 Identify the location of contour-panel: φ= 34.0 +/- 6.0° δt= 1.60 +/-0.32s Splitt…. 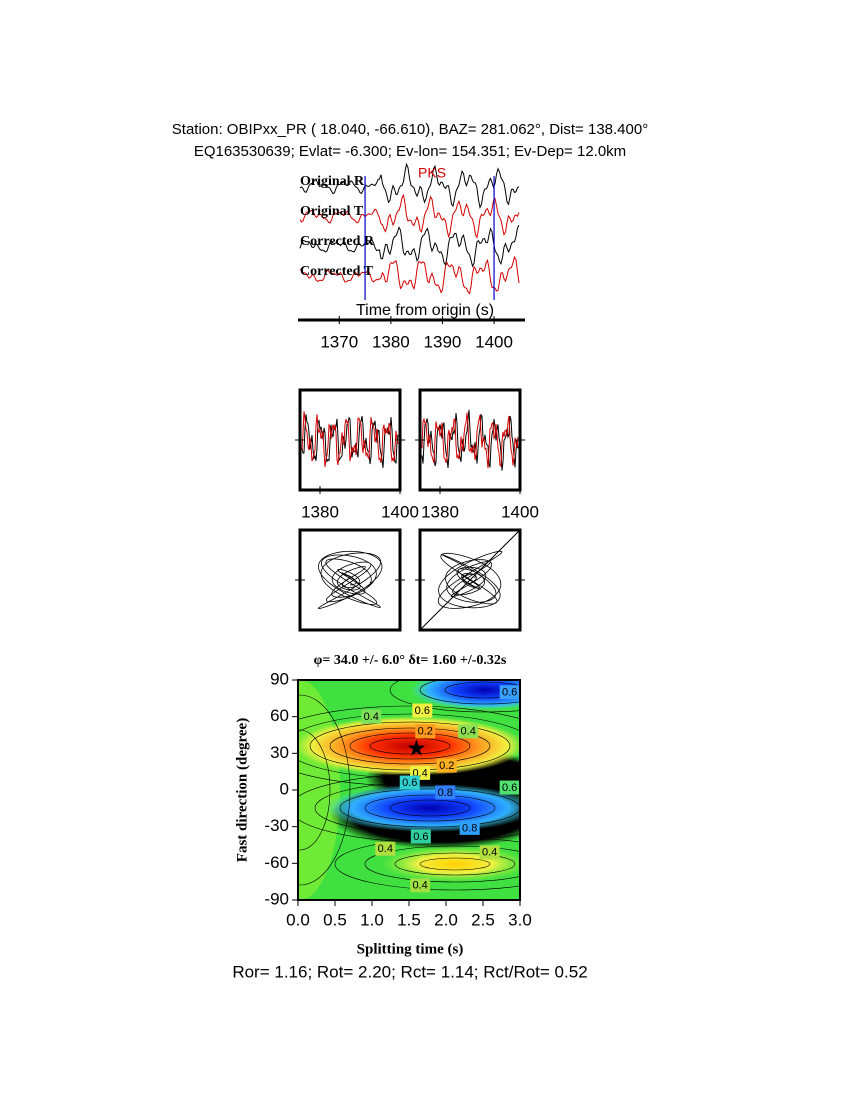
(382, 805).